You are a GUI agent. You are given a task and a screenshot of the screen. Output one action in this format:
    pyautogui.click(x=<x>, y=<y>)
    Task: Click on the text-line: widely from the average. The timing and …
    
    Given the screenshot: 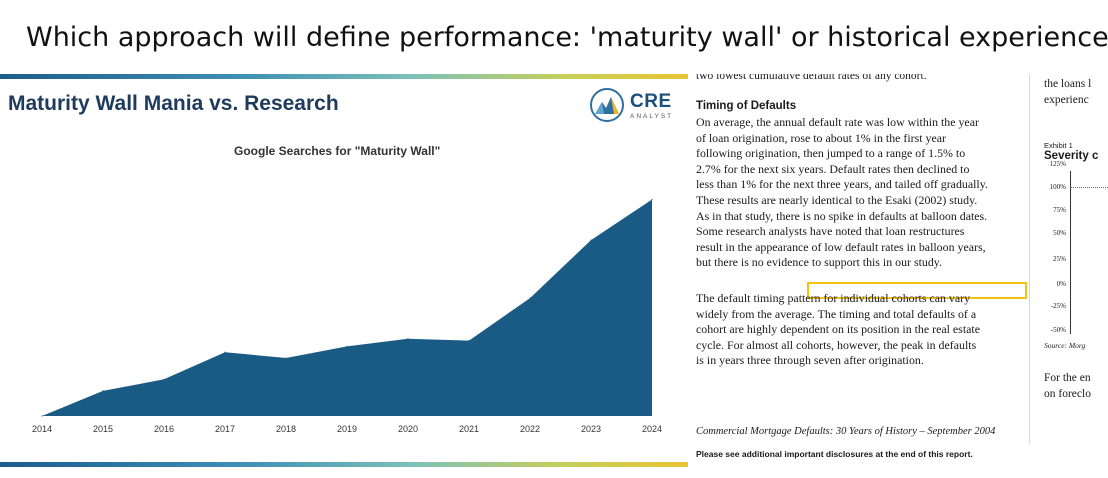 What is the action you would take?
    pyautogui.click(x=836, y=313)
    